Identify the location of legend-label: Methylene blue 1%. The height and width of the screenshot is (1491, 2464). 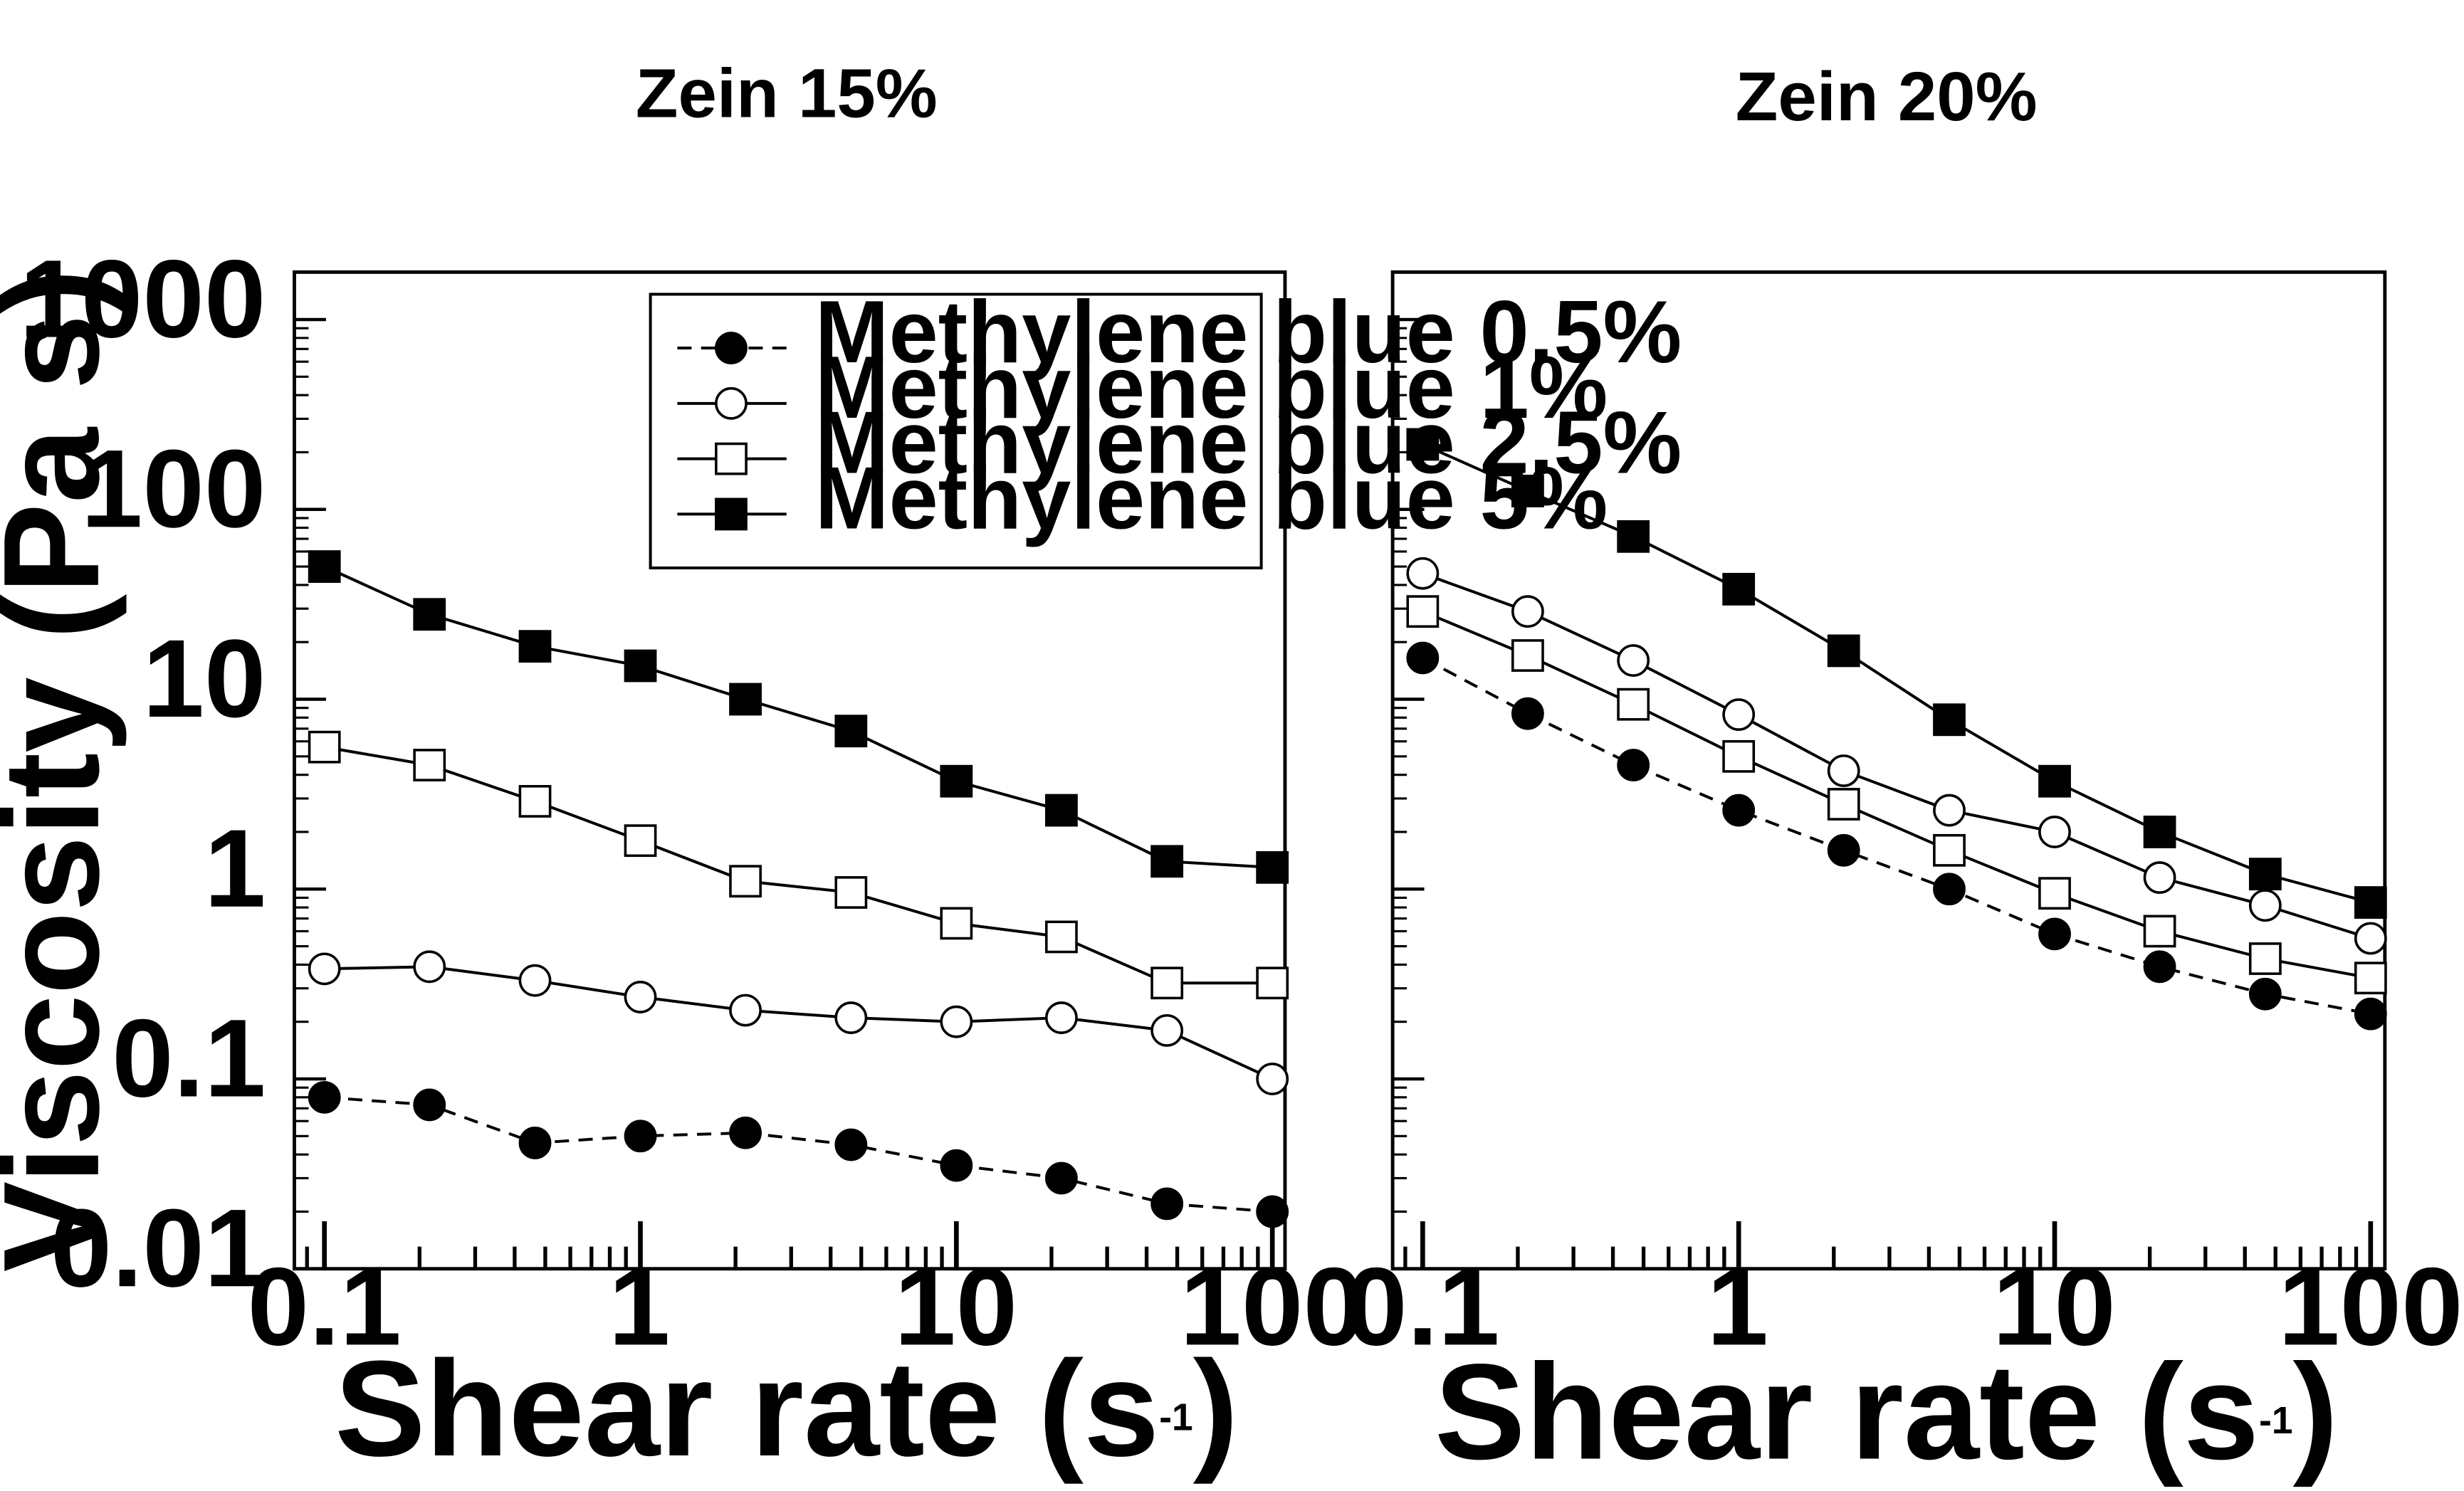
(1211, 387).